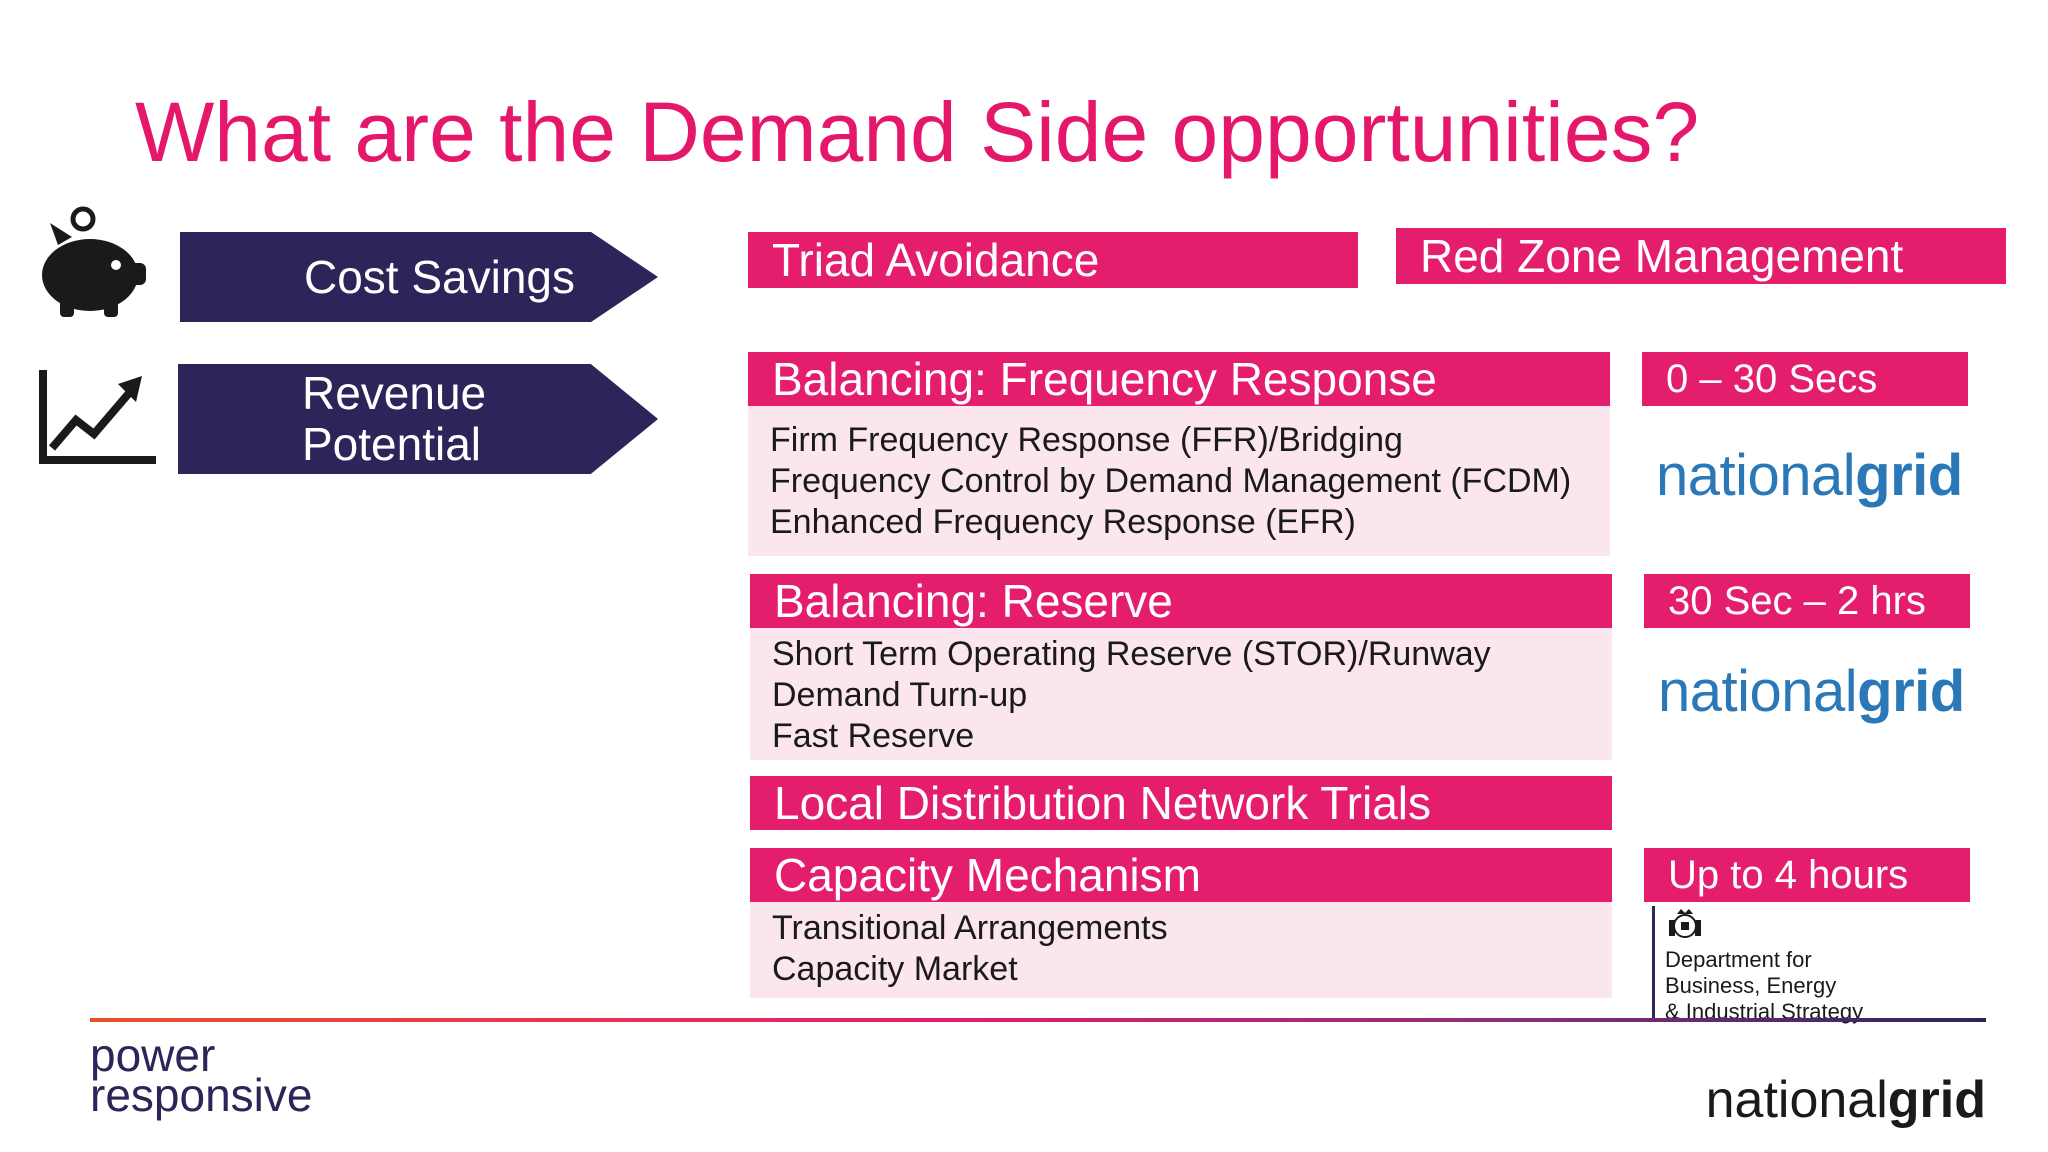 This screenshot has height=1152, width=2048. I want to click on capacity-mechanism-header: Capacity Mechanism, so click(1181, 875).